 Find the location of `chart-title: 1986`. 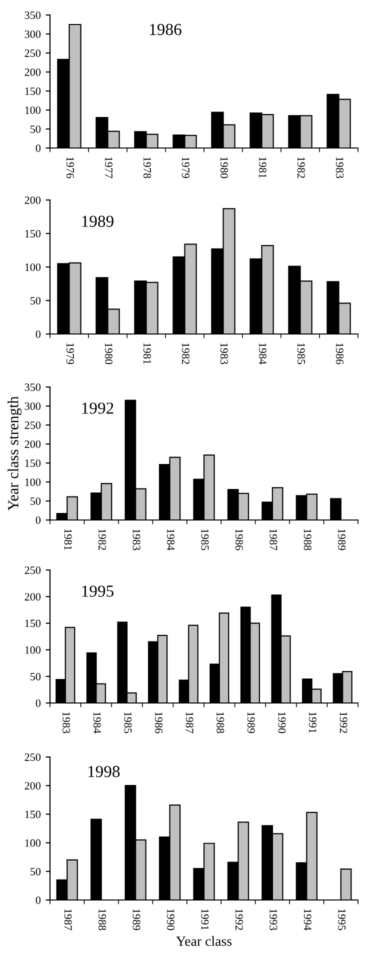

chart-title: 1986 is located at coordinates (166, 30).